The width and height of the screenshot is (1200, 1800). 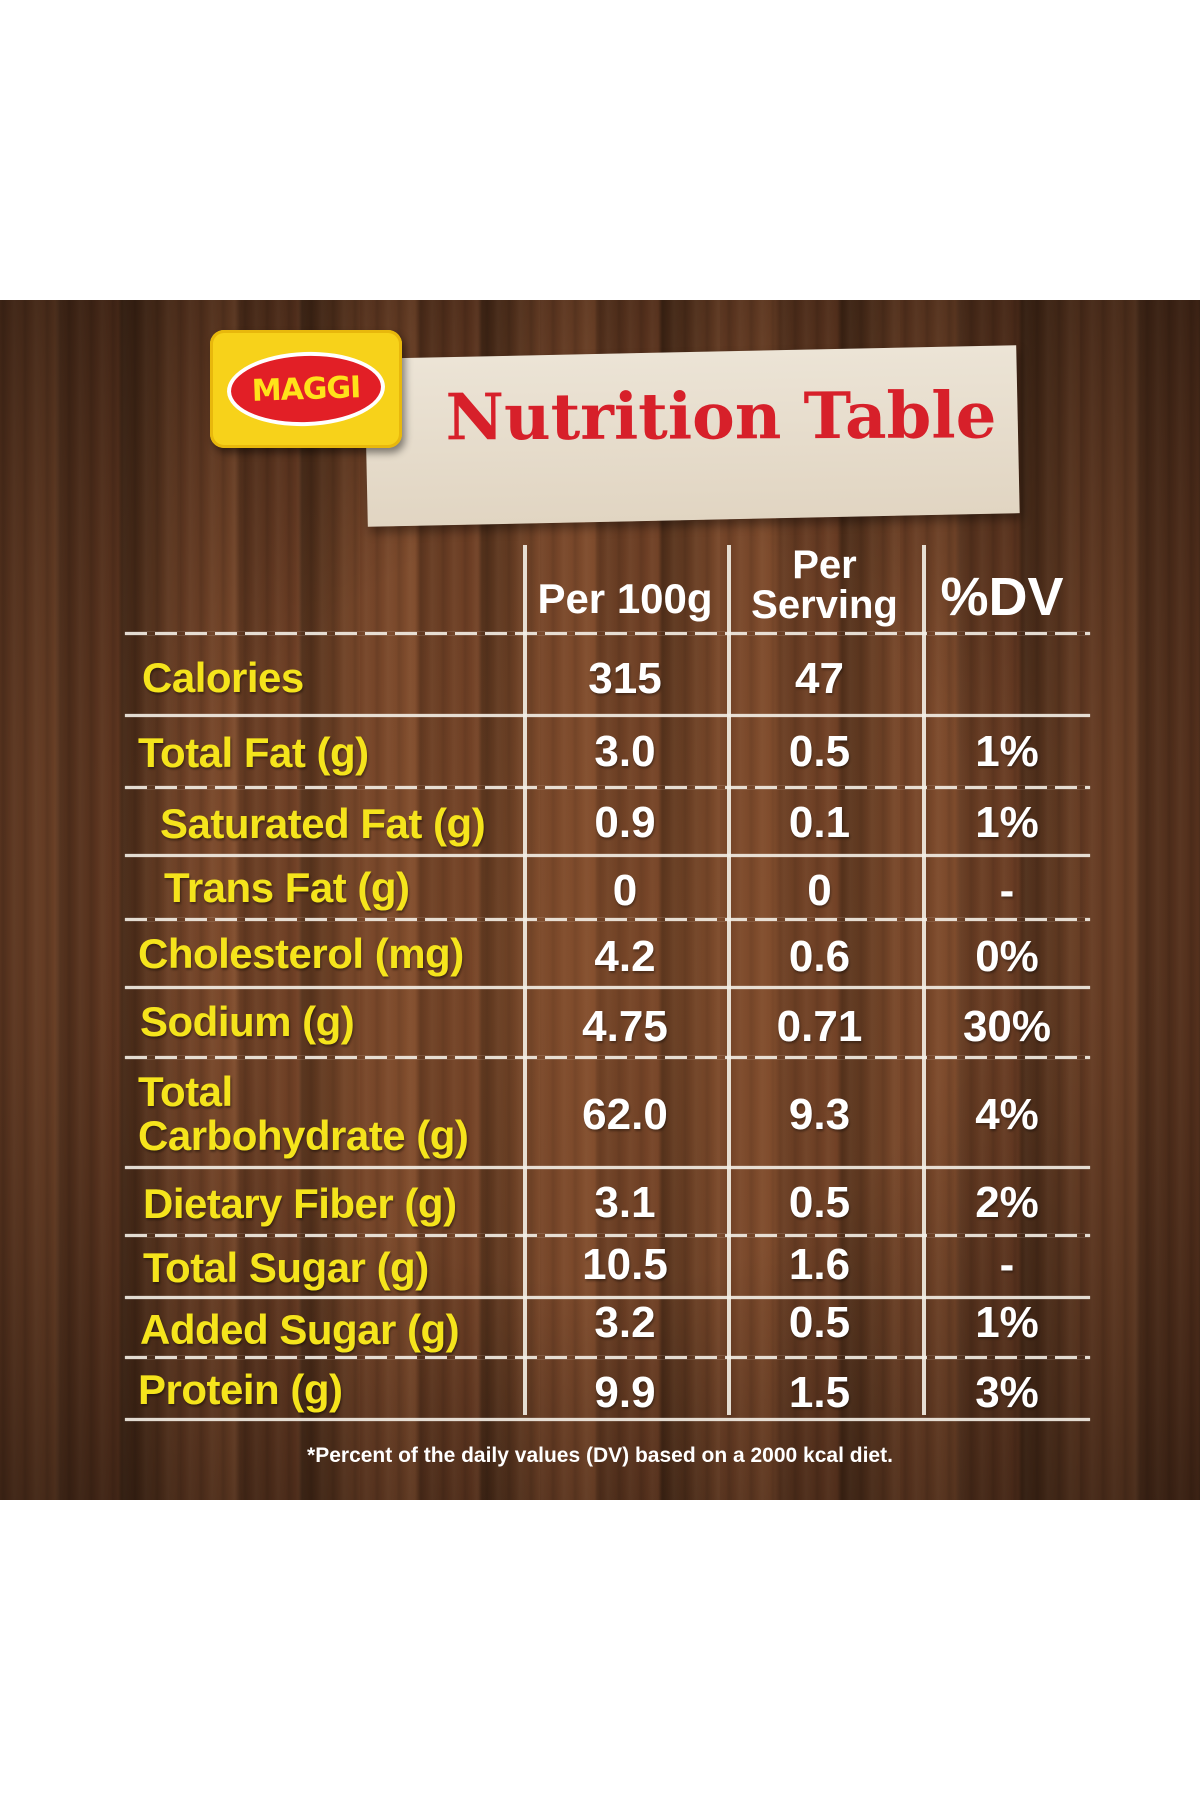 What do you see at coordinates (625, 1202) in the screenshot?
I see `cell-dietary-fiber-per-100g: 3.1` at bounding box center [625, 1202].